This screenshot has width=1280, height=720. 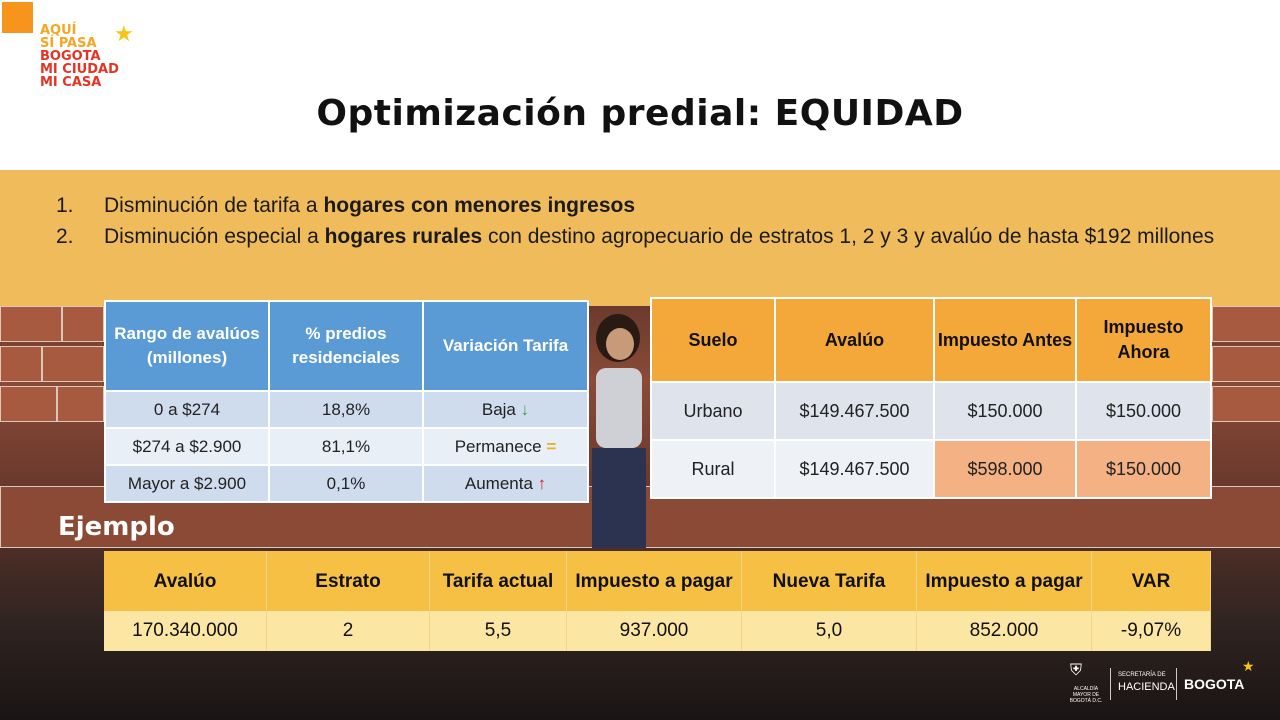 I want to click on table-cell: Mayor a $2.900, so click(x=187, y=483).